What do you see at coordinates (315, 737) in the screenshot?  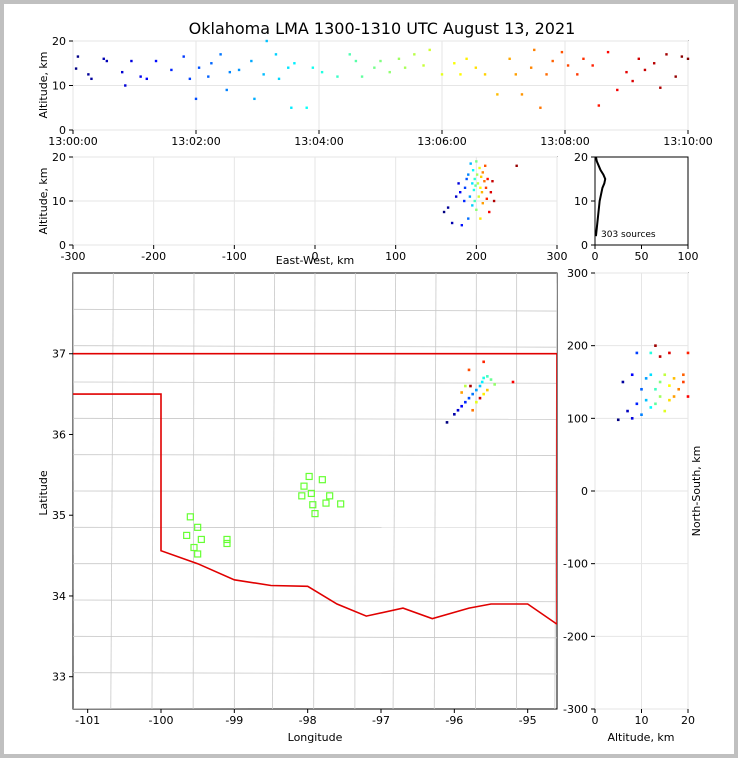 I see `map-xlabel: Longitude` at bounding box center [315, 737].